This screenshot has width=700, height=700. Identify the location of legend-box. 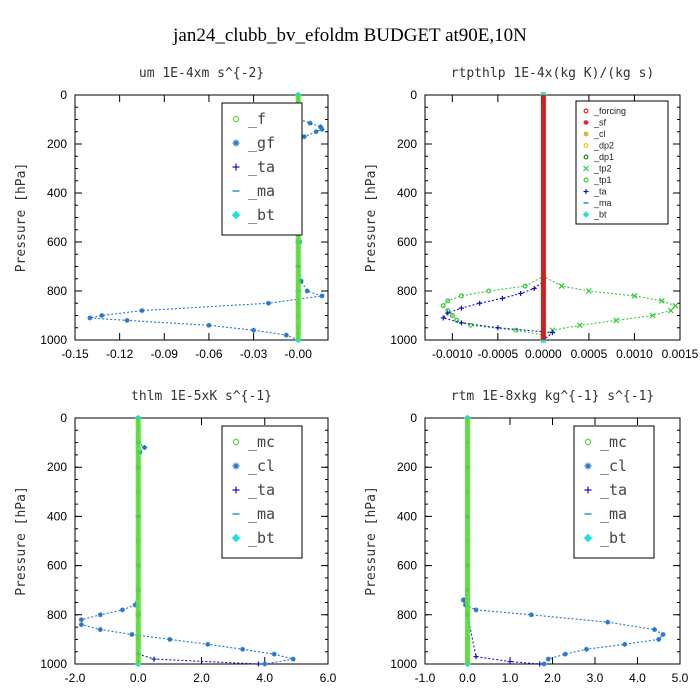
(622, 162).